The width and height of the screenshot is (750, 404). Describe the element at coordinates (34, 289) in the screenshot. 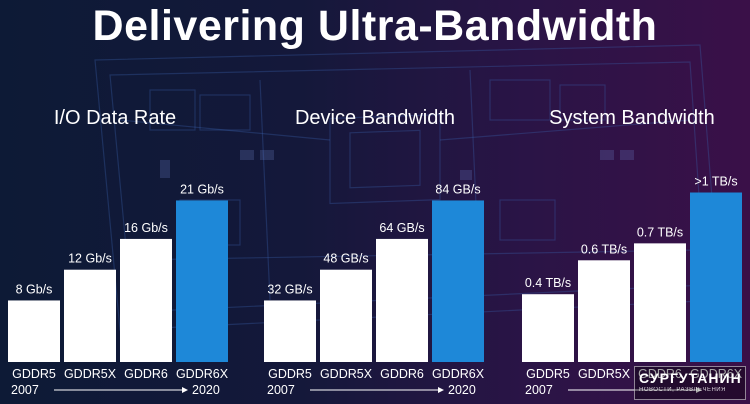

I see `data-label: 8 Gb/s` at that location.